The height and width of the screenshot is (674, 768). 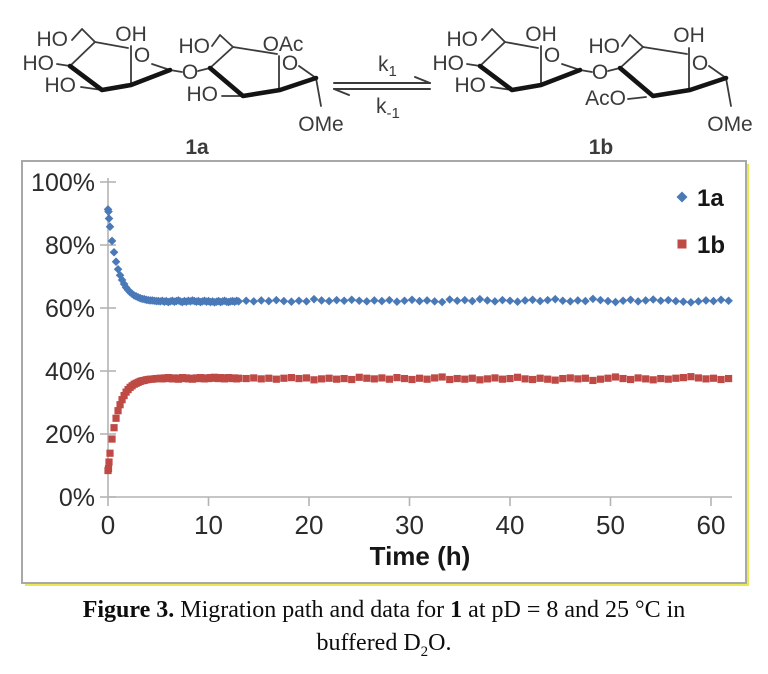 I want to click on label-ring-o: O, so click(x=552, y=55).